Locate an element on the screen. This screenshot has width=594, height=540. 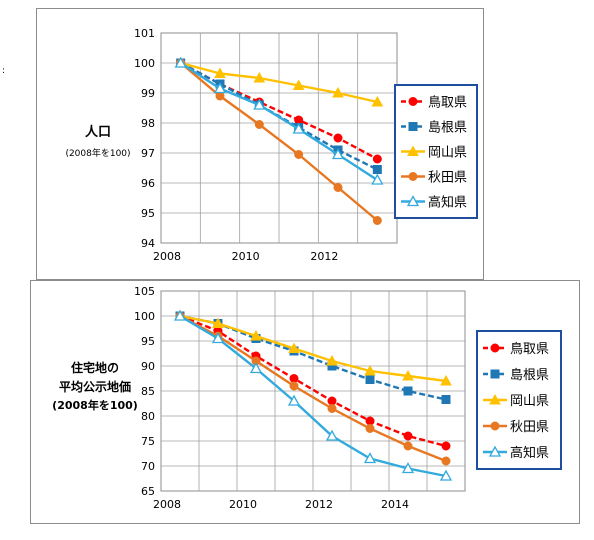
y-tick-label: 98 is located at coordinates (148, 123).